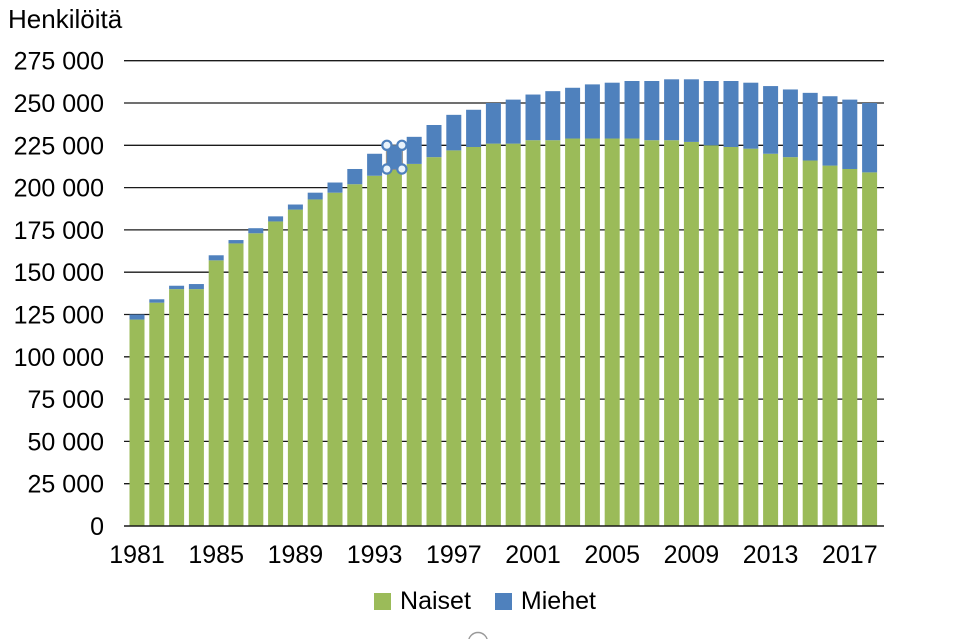  What do you see at coordinates (790, 123) in the screenshot?
I see `bar-miehet-2014` at bounding box center [790, 123].